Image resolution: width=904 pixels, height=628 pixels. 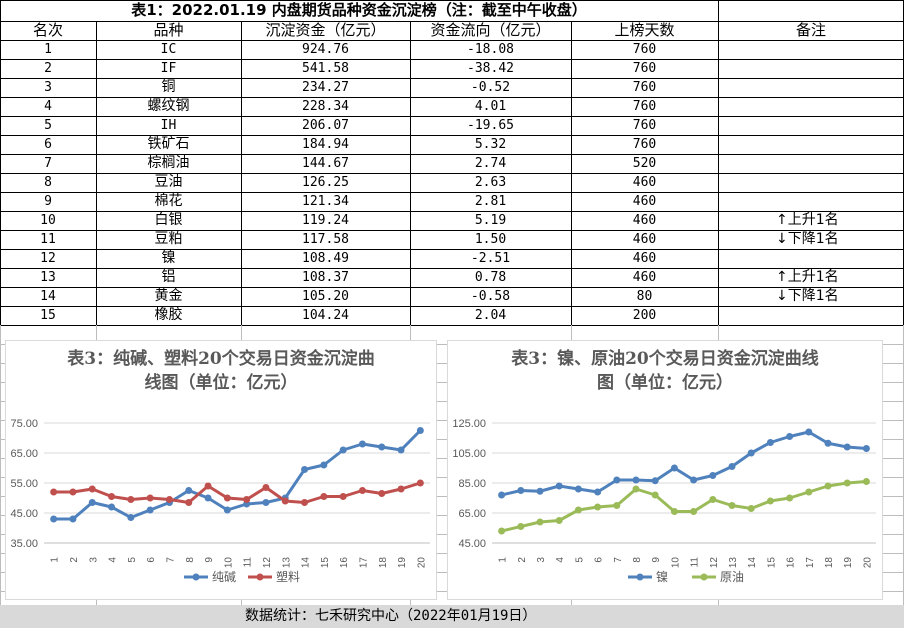 I want to click on footer-source: 数据统计：七禾研究中心（2022年01月19日）, so click(x=391, y=616).